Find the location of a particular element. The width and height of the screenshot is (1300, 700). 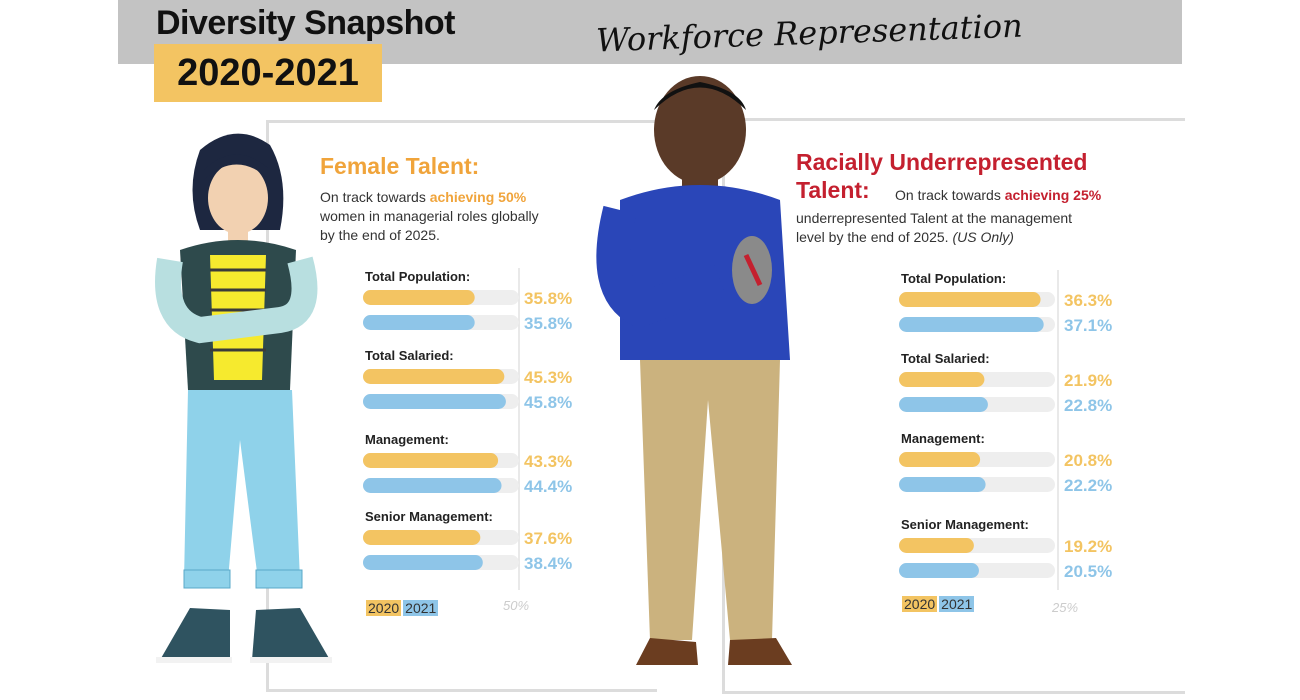

racial-heading-line1: Racially Underrepresented is located at coordinates (942, 162).